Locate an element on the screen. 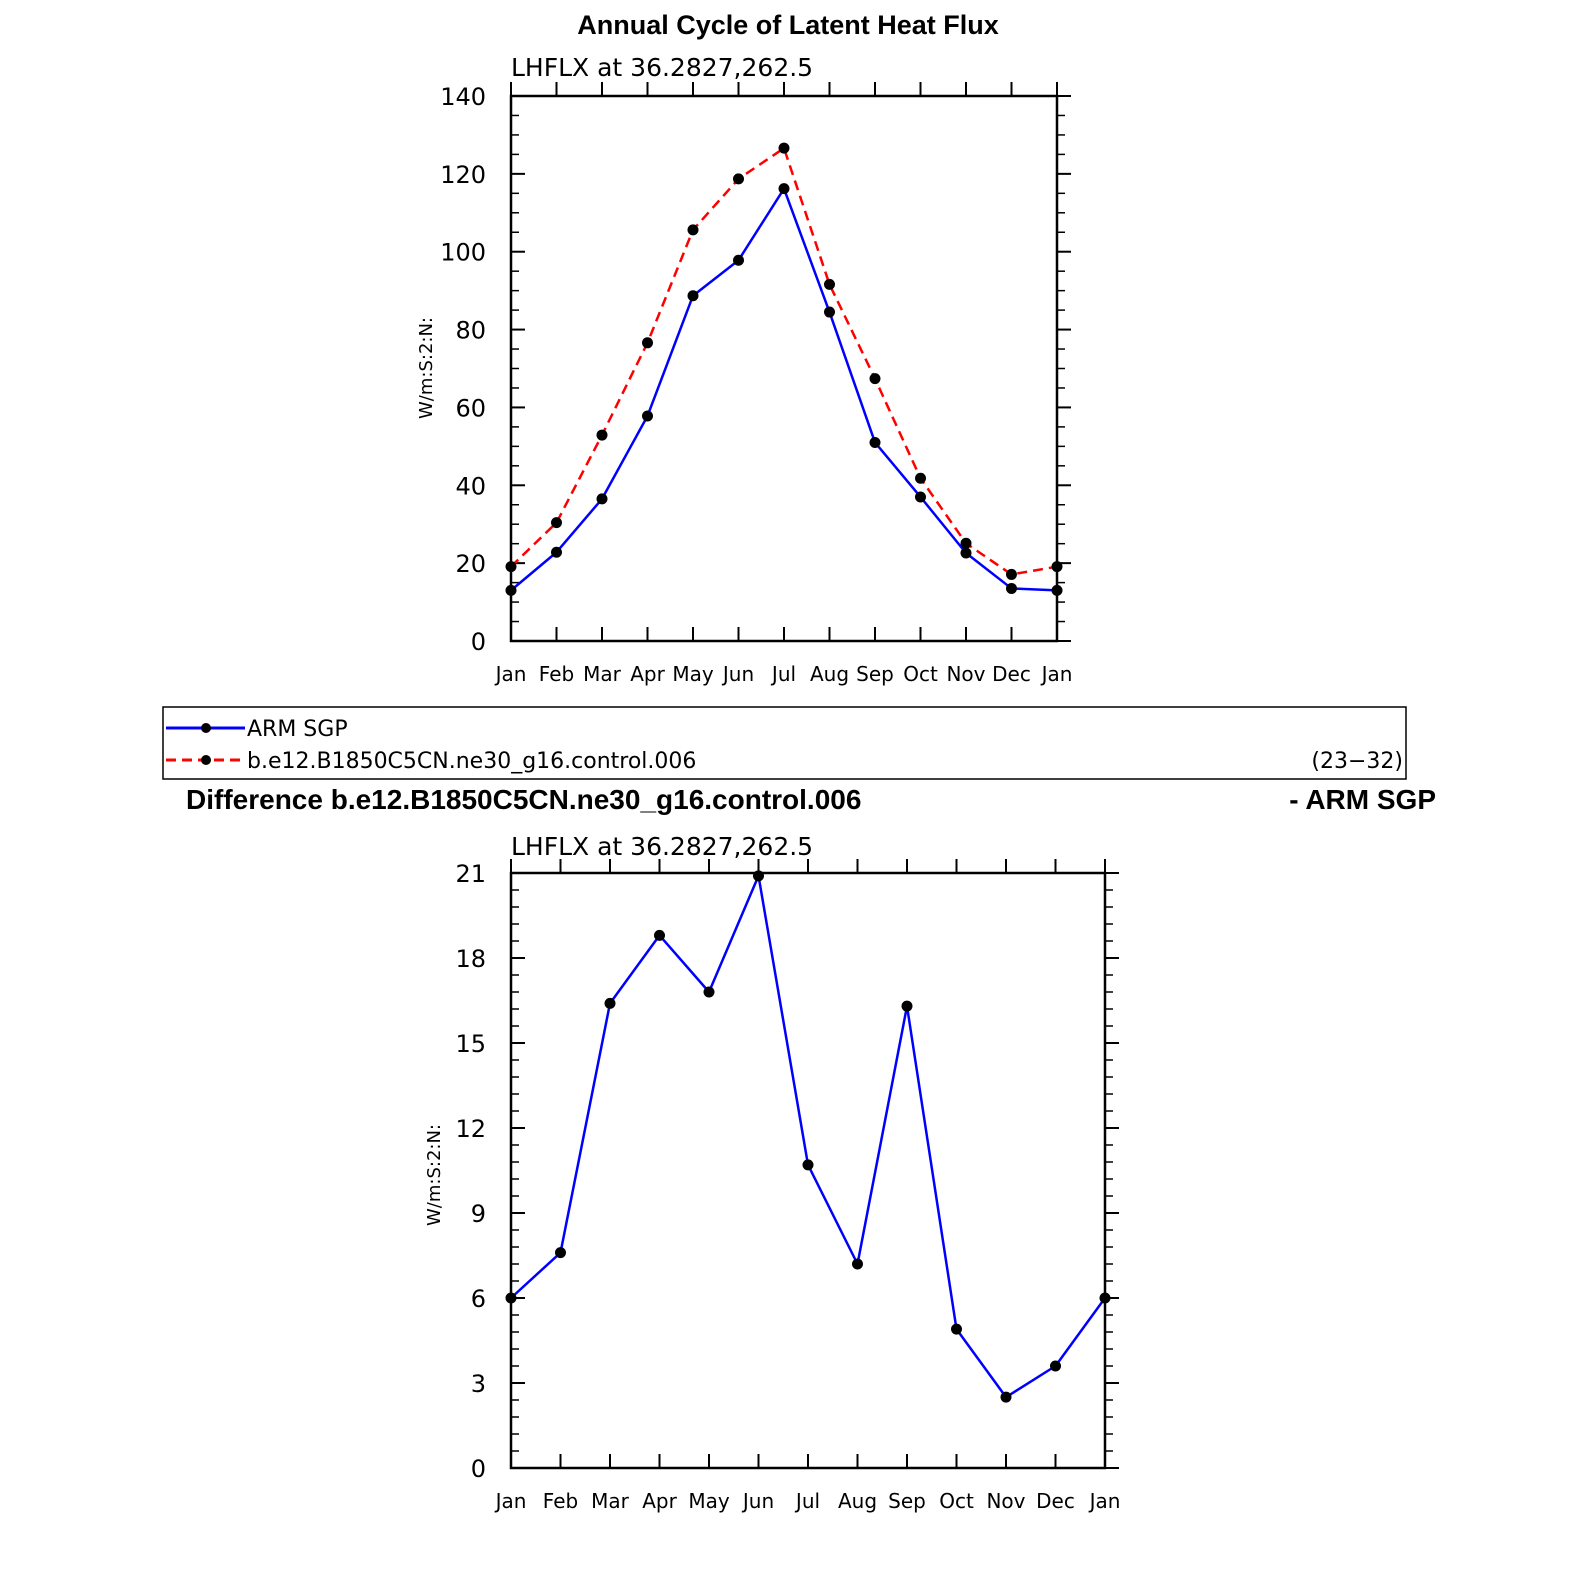 The image size is (1575, 1575). chart-2-y-tick-label: 6 is located at coordinates (478, 1299).